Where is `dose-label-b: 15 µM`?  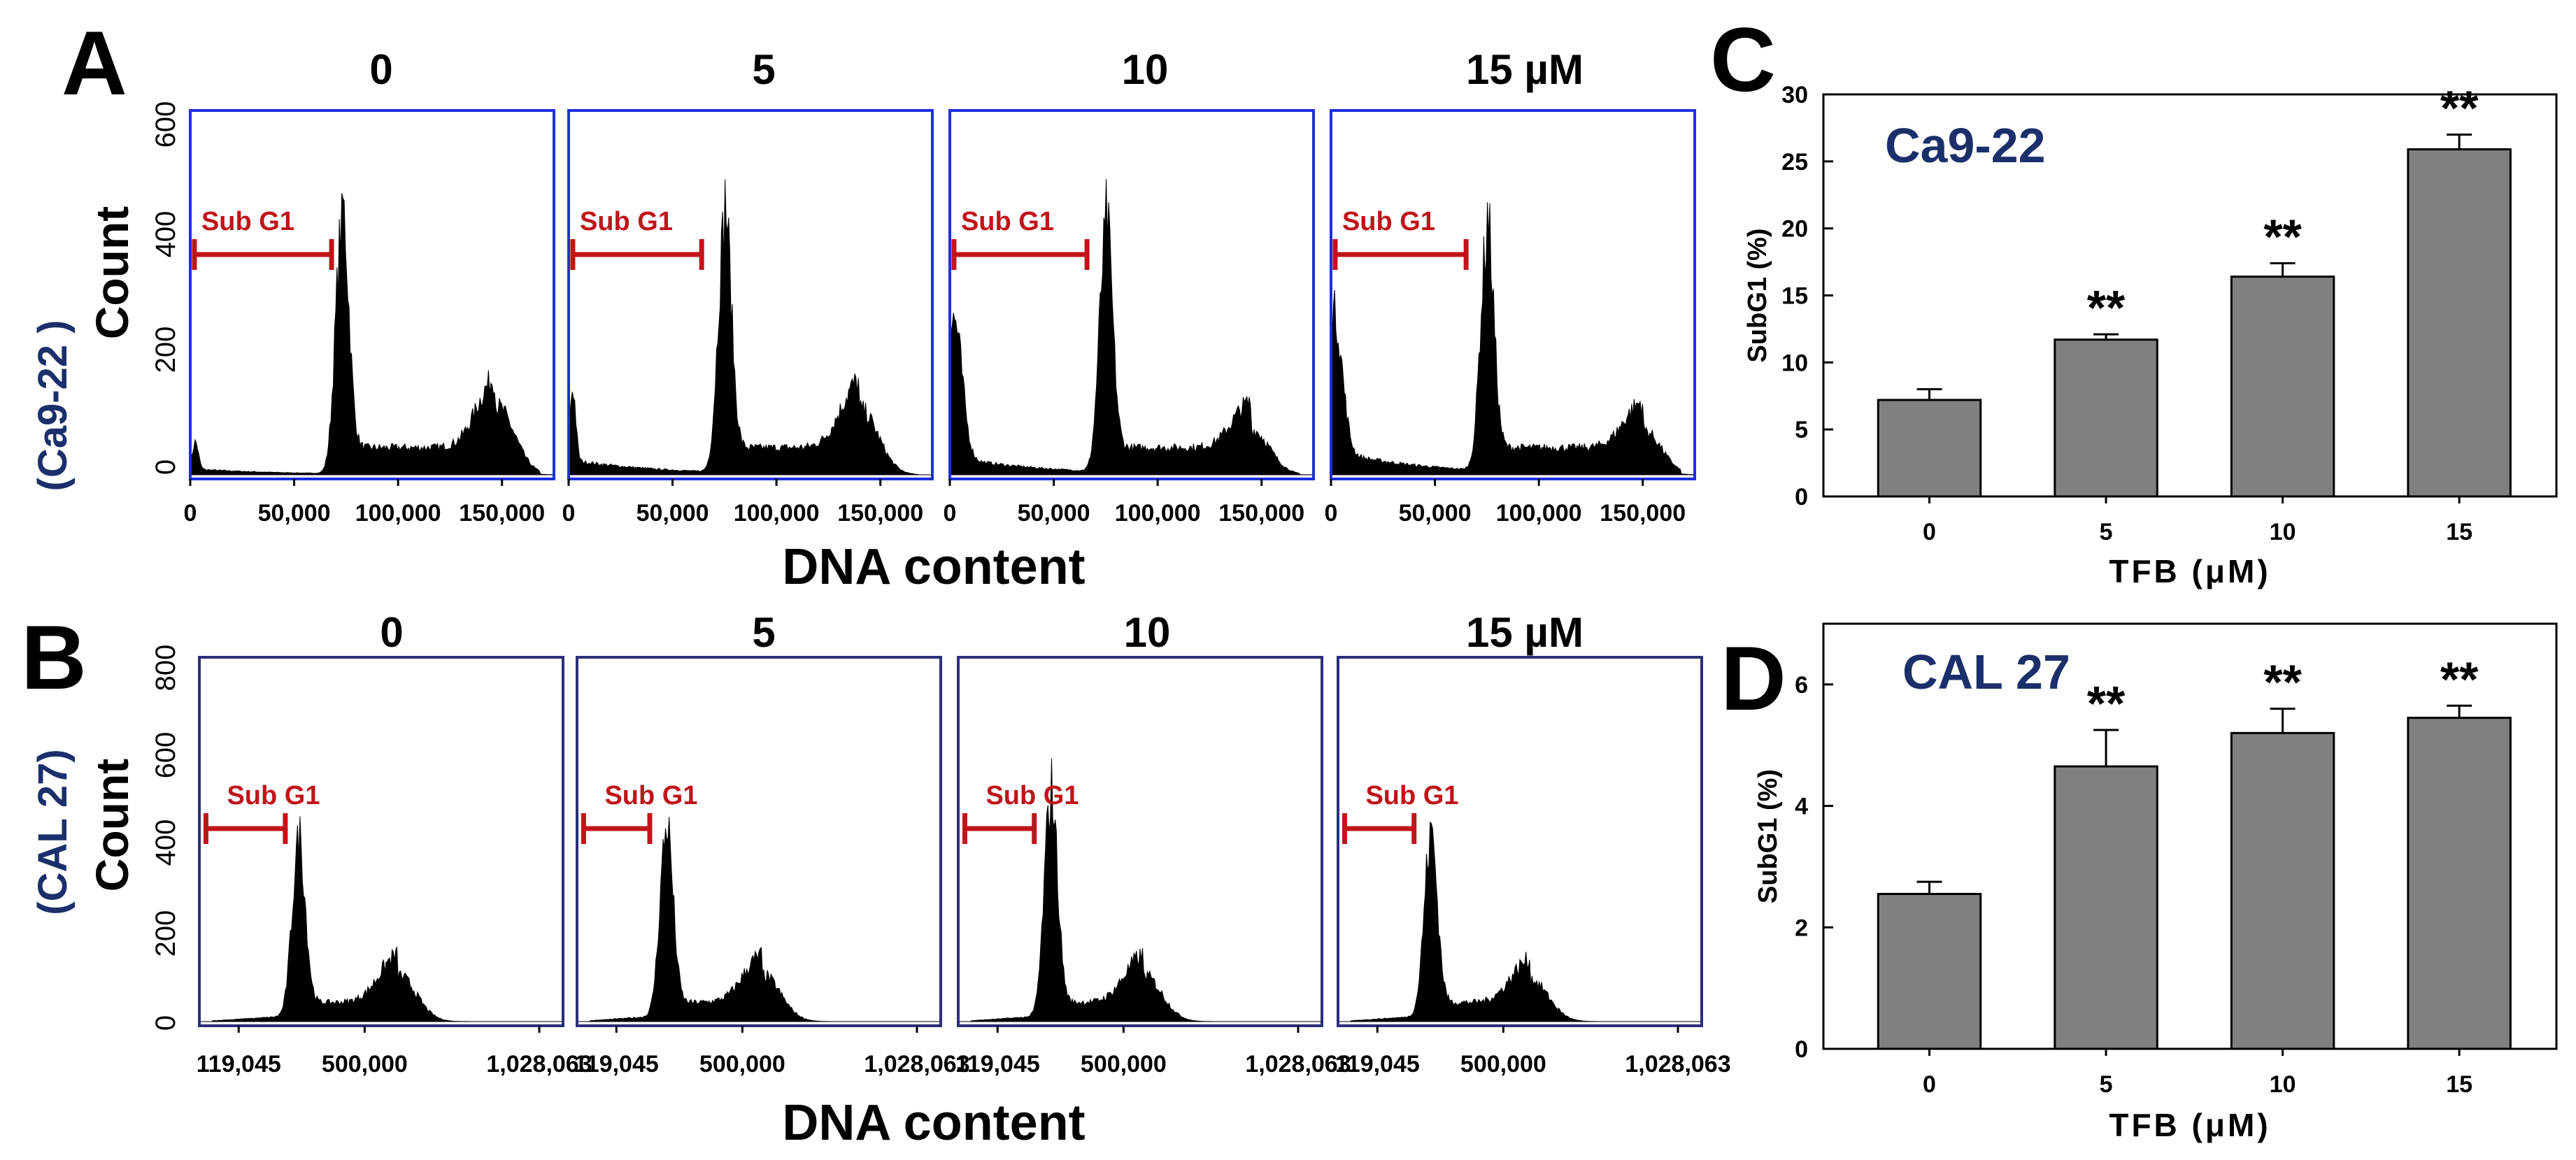 dose-label-b: 15 µM is located at coordinates (1525, 633).